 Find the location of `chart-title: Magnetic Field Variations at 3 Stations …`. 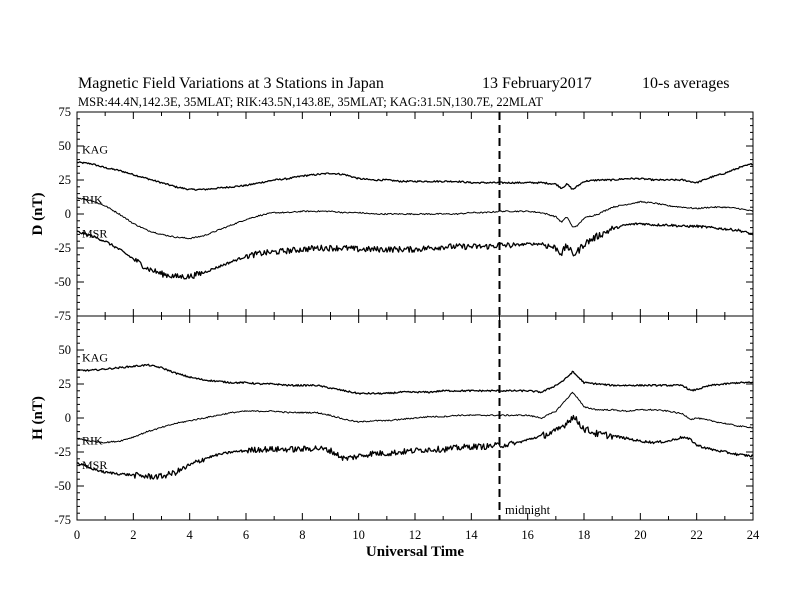

chart-title: Magnetic Field Variations at 3 Stations … is located at coordinates (231, 83).